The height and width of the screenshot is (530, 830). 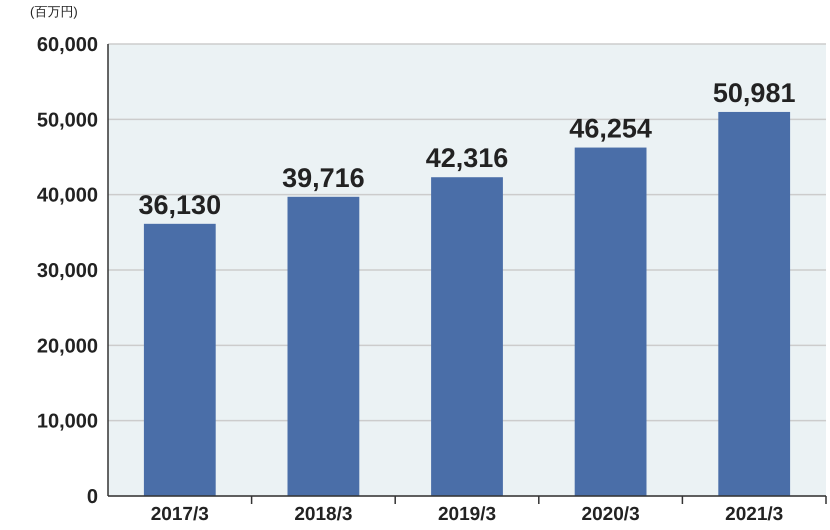 I want to click on x-tick-label: 2021/3, so click(x=754, y=514).